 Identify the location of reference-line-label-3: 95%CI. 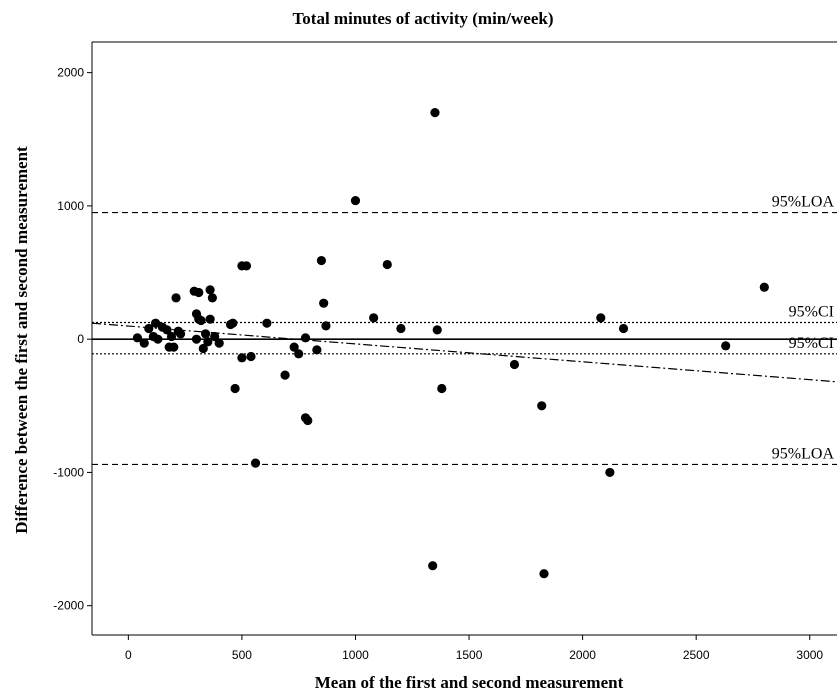
(811, 343).